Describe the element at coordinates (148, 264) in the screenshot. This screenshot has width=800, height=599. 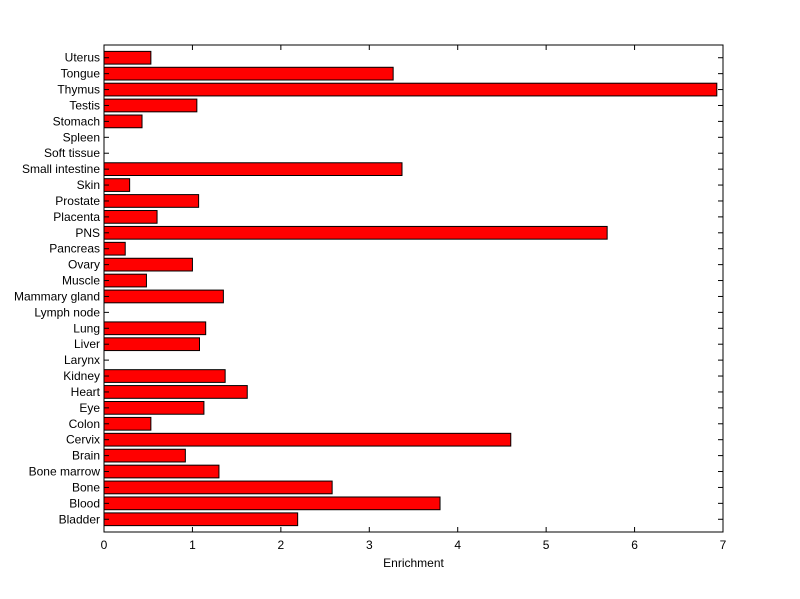
I see `bar-ovary` at that location.